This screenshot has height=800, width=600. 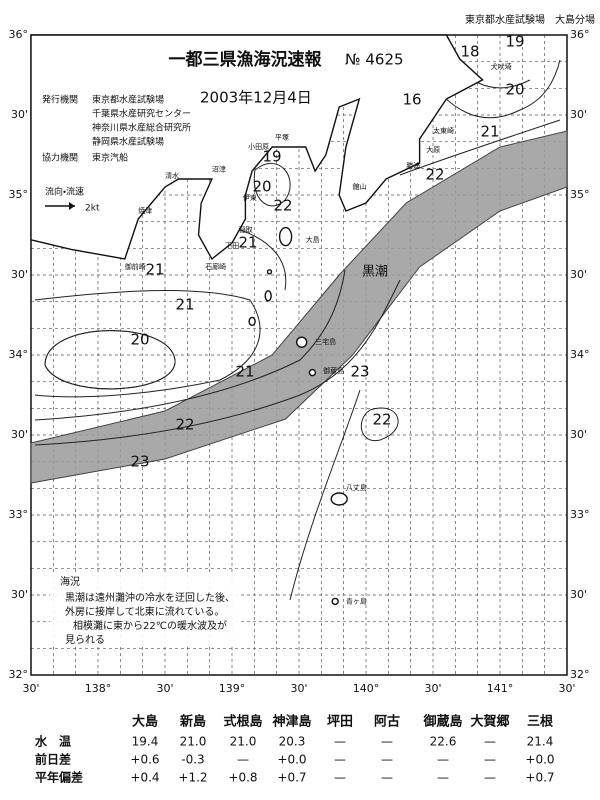 I want to click on notes-title: 海況, so click(x=70, y=581).